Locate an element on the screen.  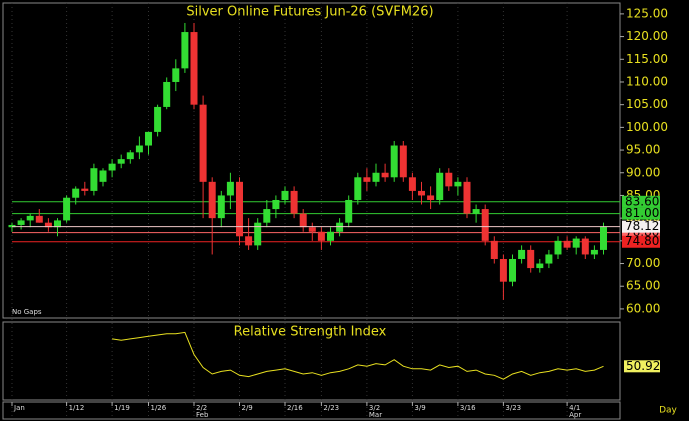
y-tick-label: 90.00 is located at coordinates (643, 172).